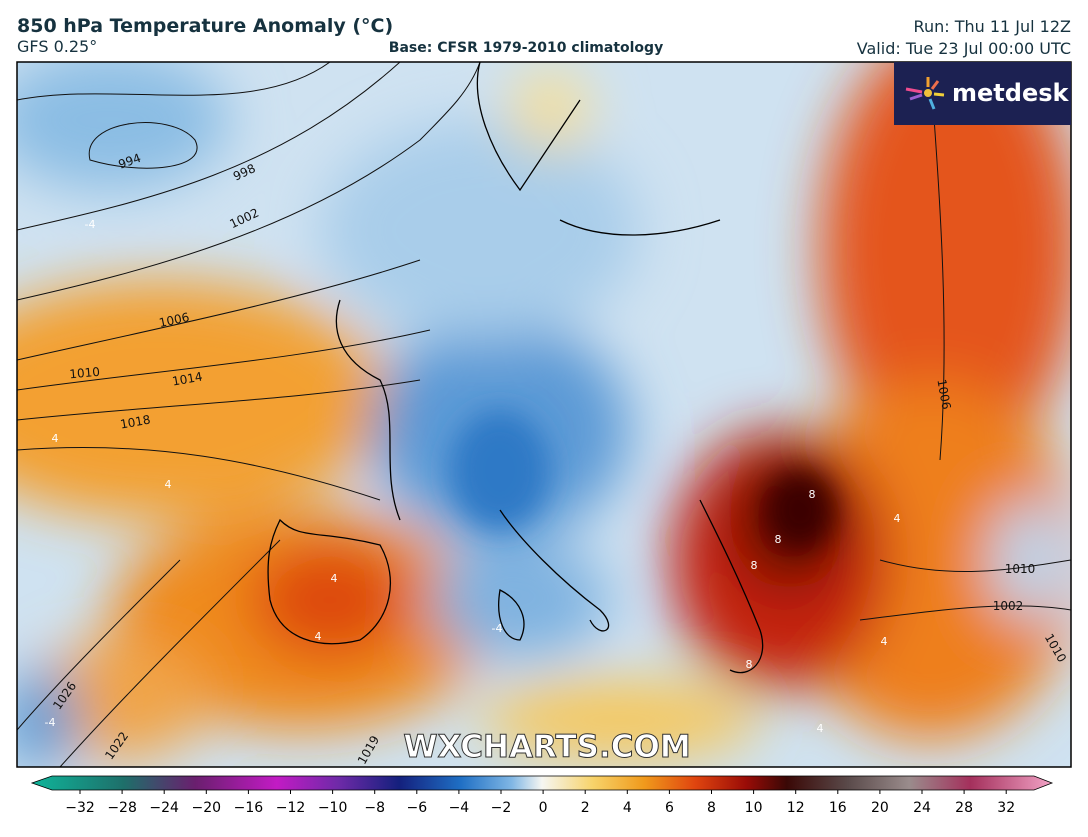 The image size is (1088, 837). Describe the element at coordinates (187, 379) in the screenshot. I see `isobar-label: 1014` at that location.